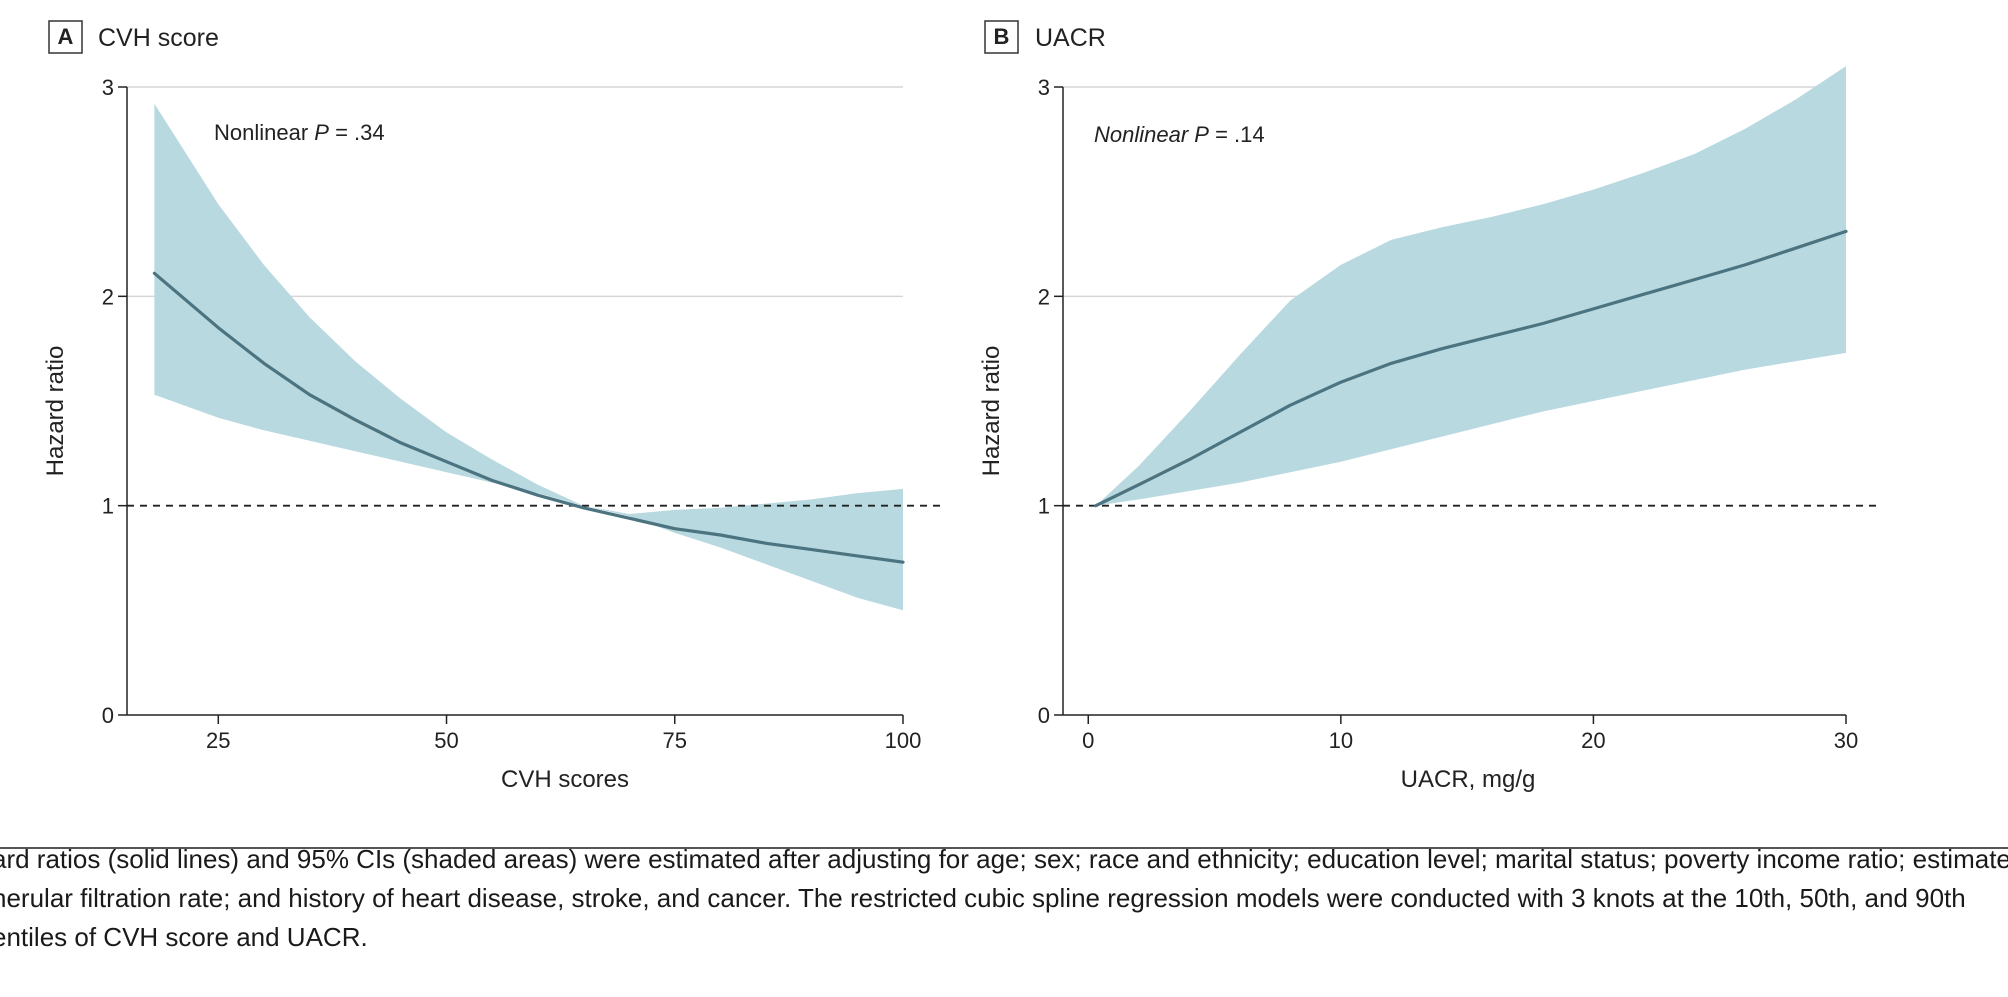 The height and width of the screenshot is (997, 2008). What do you see at coordinates (675, 740) in the screenshot?
I see `x-tick-label: 75` at bounding box center [675, 740].